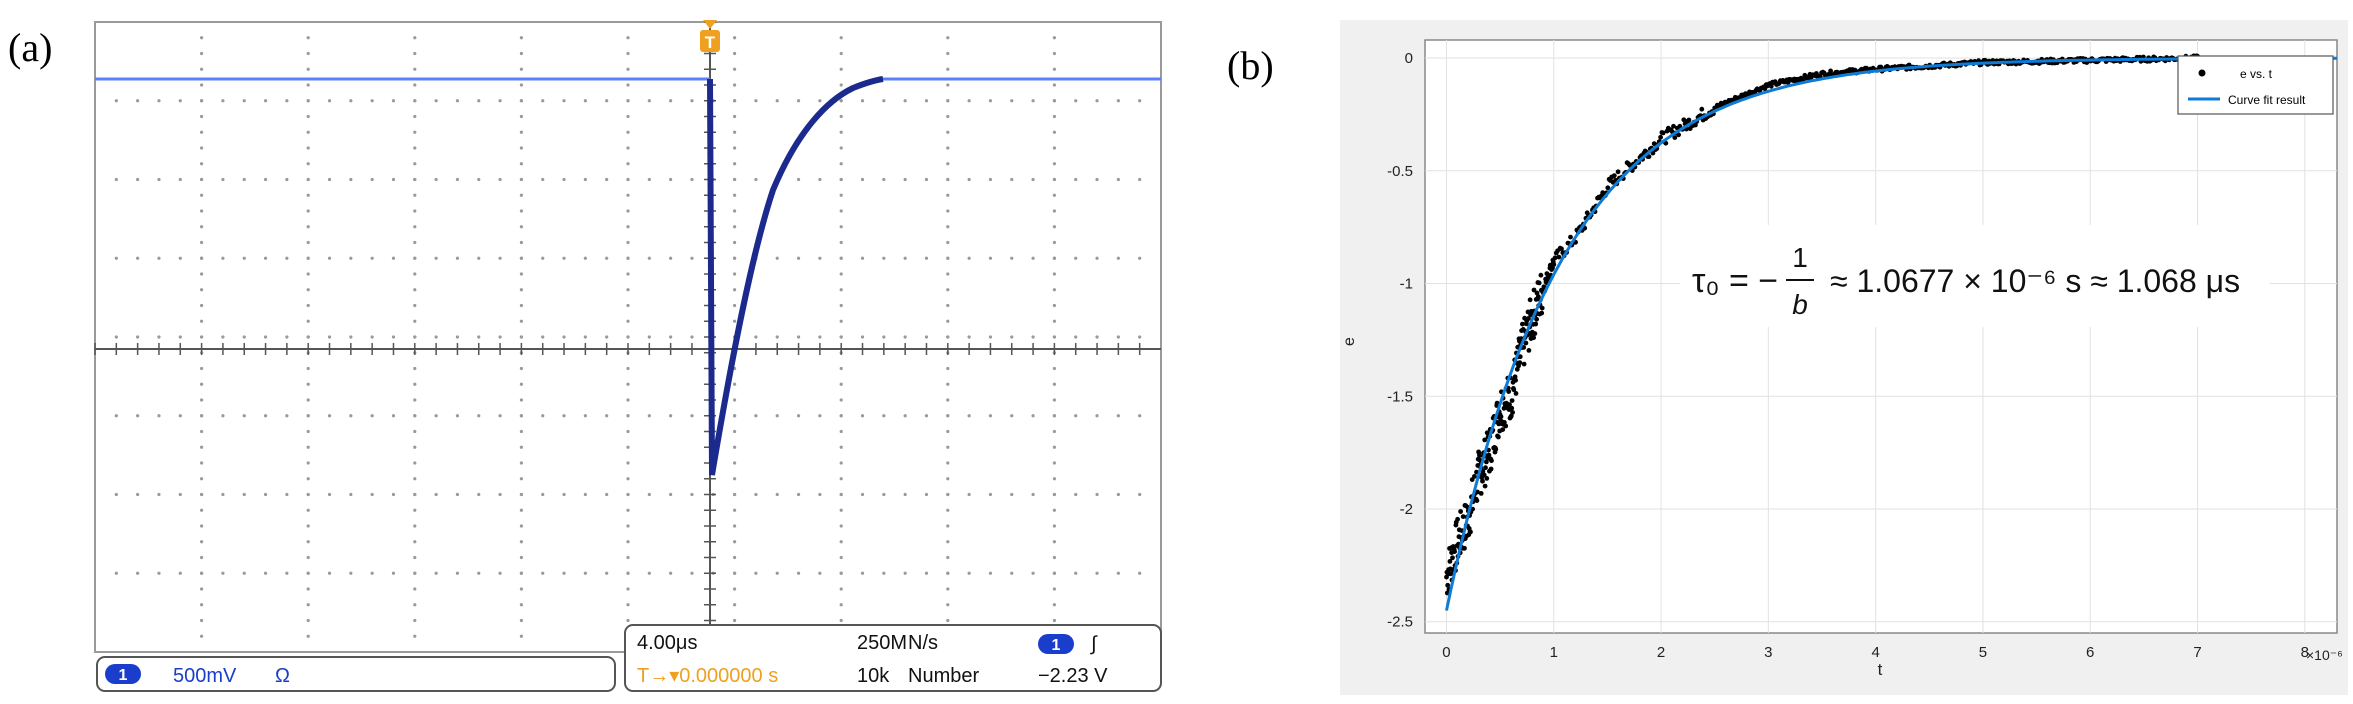 This screenshot has height=704, width=2353. Describe the element at coordinates (2255, 85) in the screenshot. I see `legend: e vs. t Curve fit result` at that location.